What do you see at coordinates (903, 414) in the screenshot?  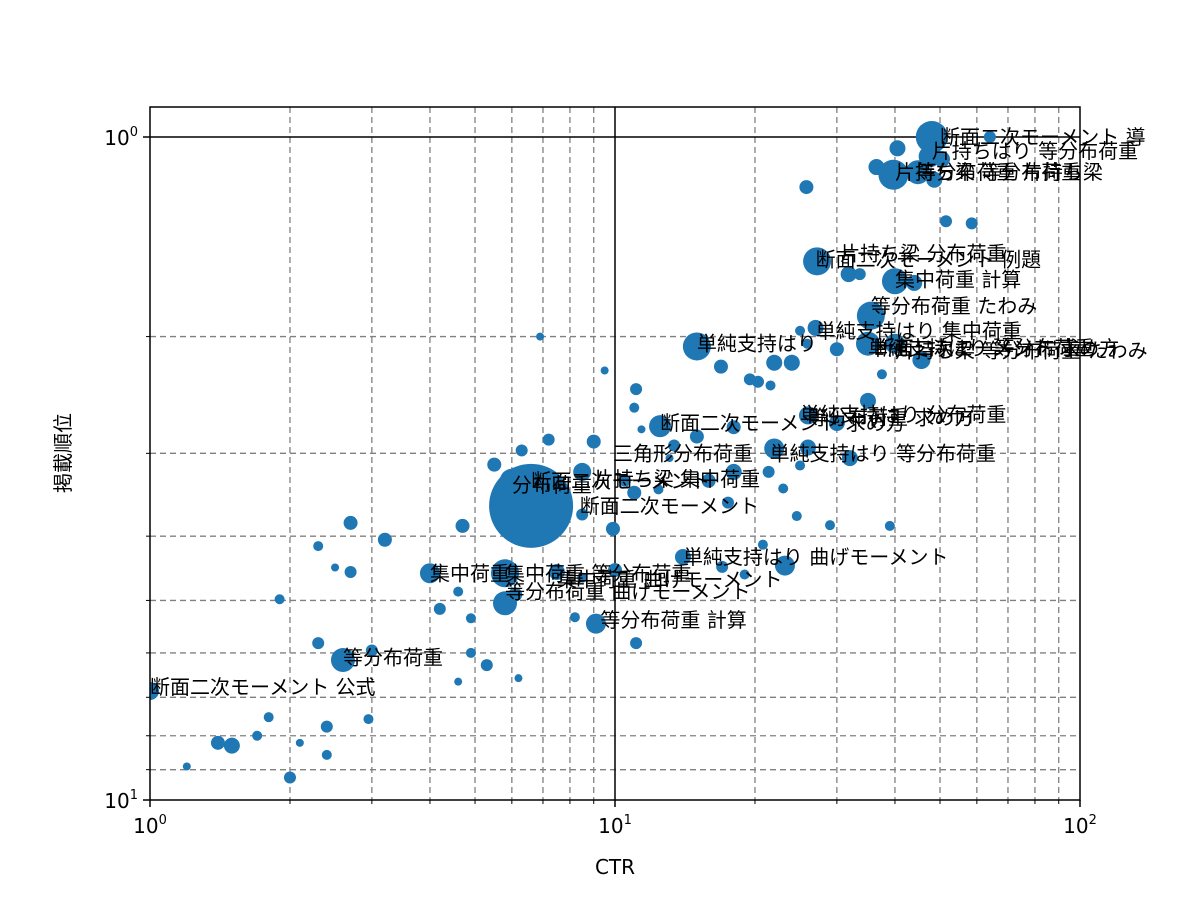 I see `point-annotation: 単純支持はり 分布荷重` at bounding box center [903, 414].